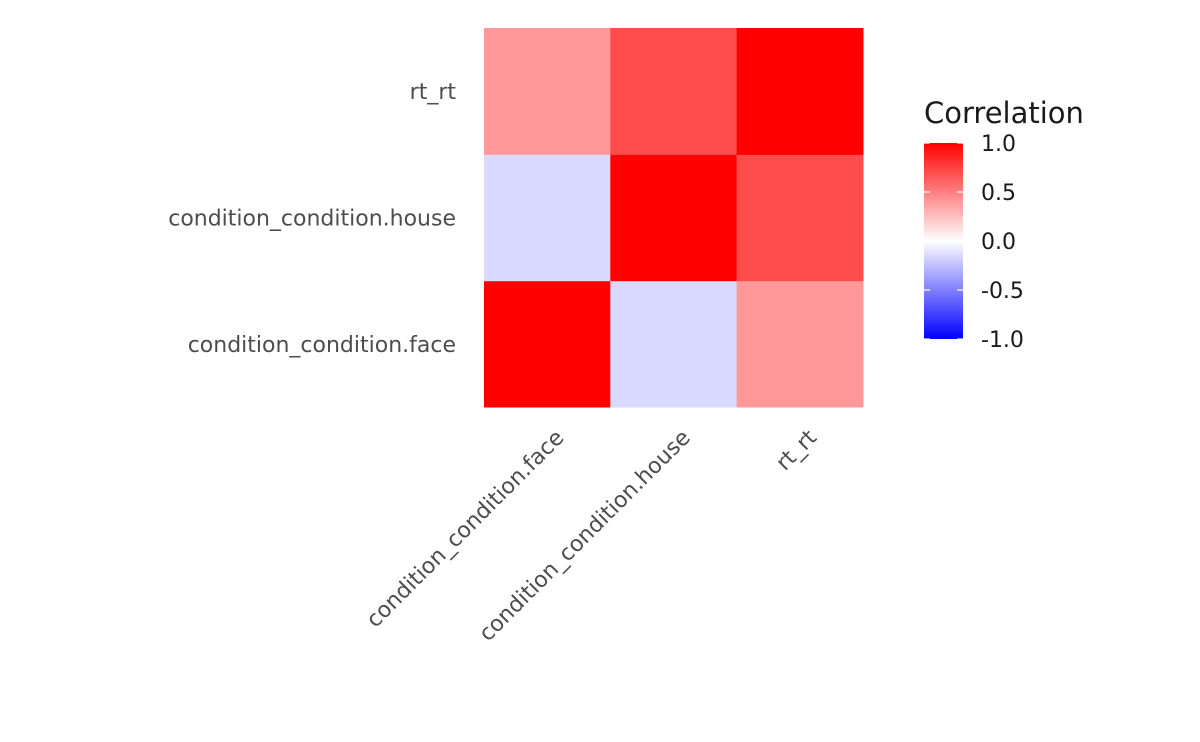 Image resolution: width=1200 pixels, height=742 pixels. What do you see at coordinates (547, 91) in the screenshot?
I see `heatmap-cell-condition-condition-face-x-rt-rt` at bounding box center [547, 91].